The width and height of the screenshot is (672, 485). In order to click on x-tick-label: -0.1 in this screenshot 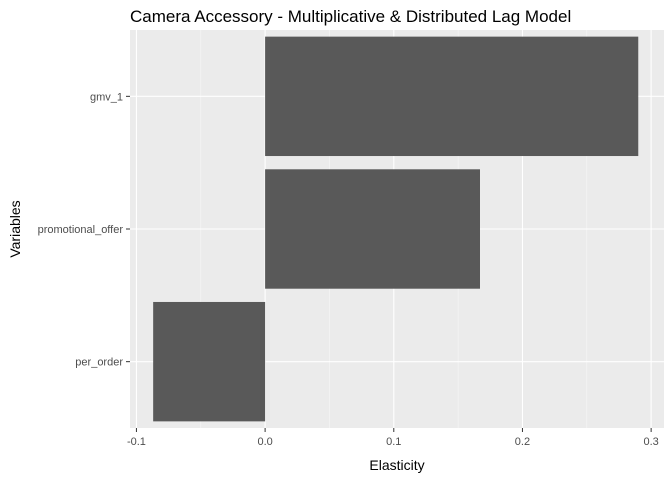, I will do `click(136, 442)`.